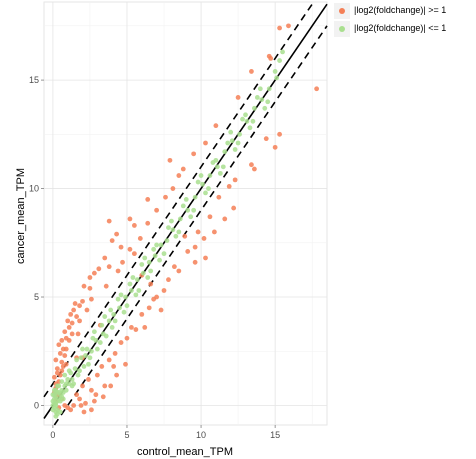 This screenshot has width=476, height=459. I want to click on y-tick-label: 10, so click(34, 189).